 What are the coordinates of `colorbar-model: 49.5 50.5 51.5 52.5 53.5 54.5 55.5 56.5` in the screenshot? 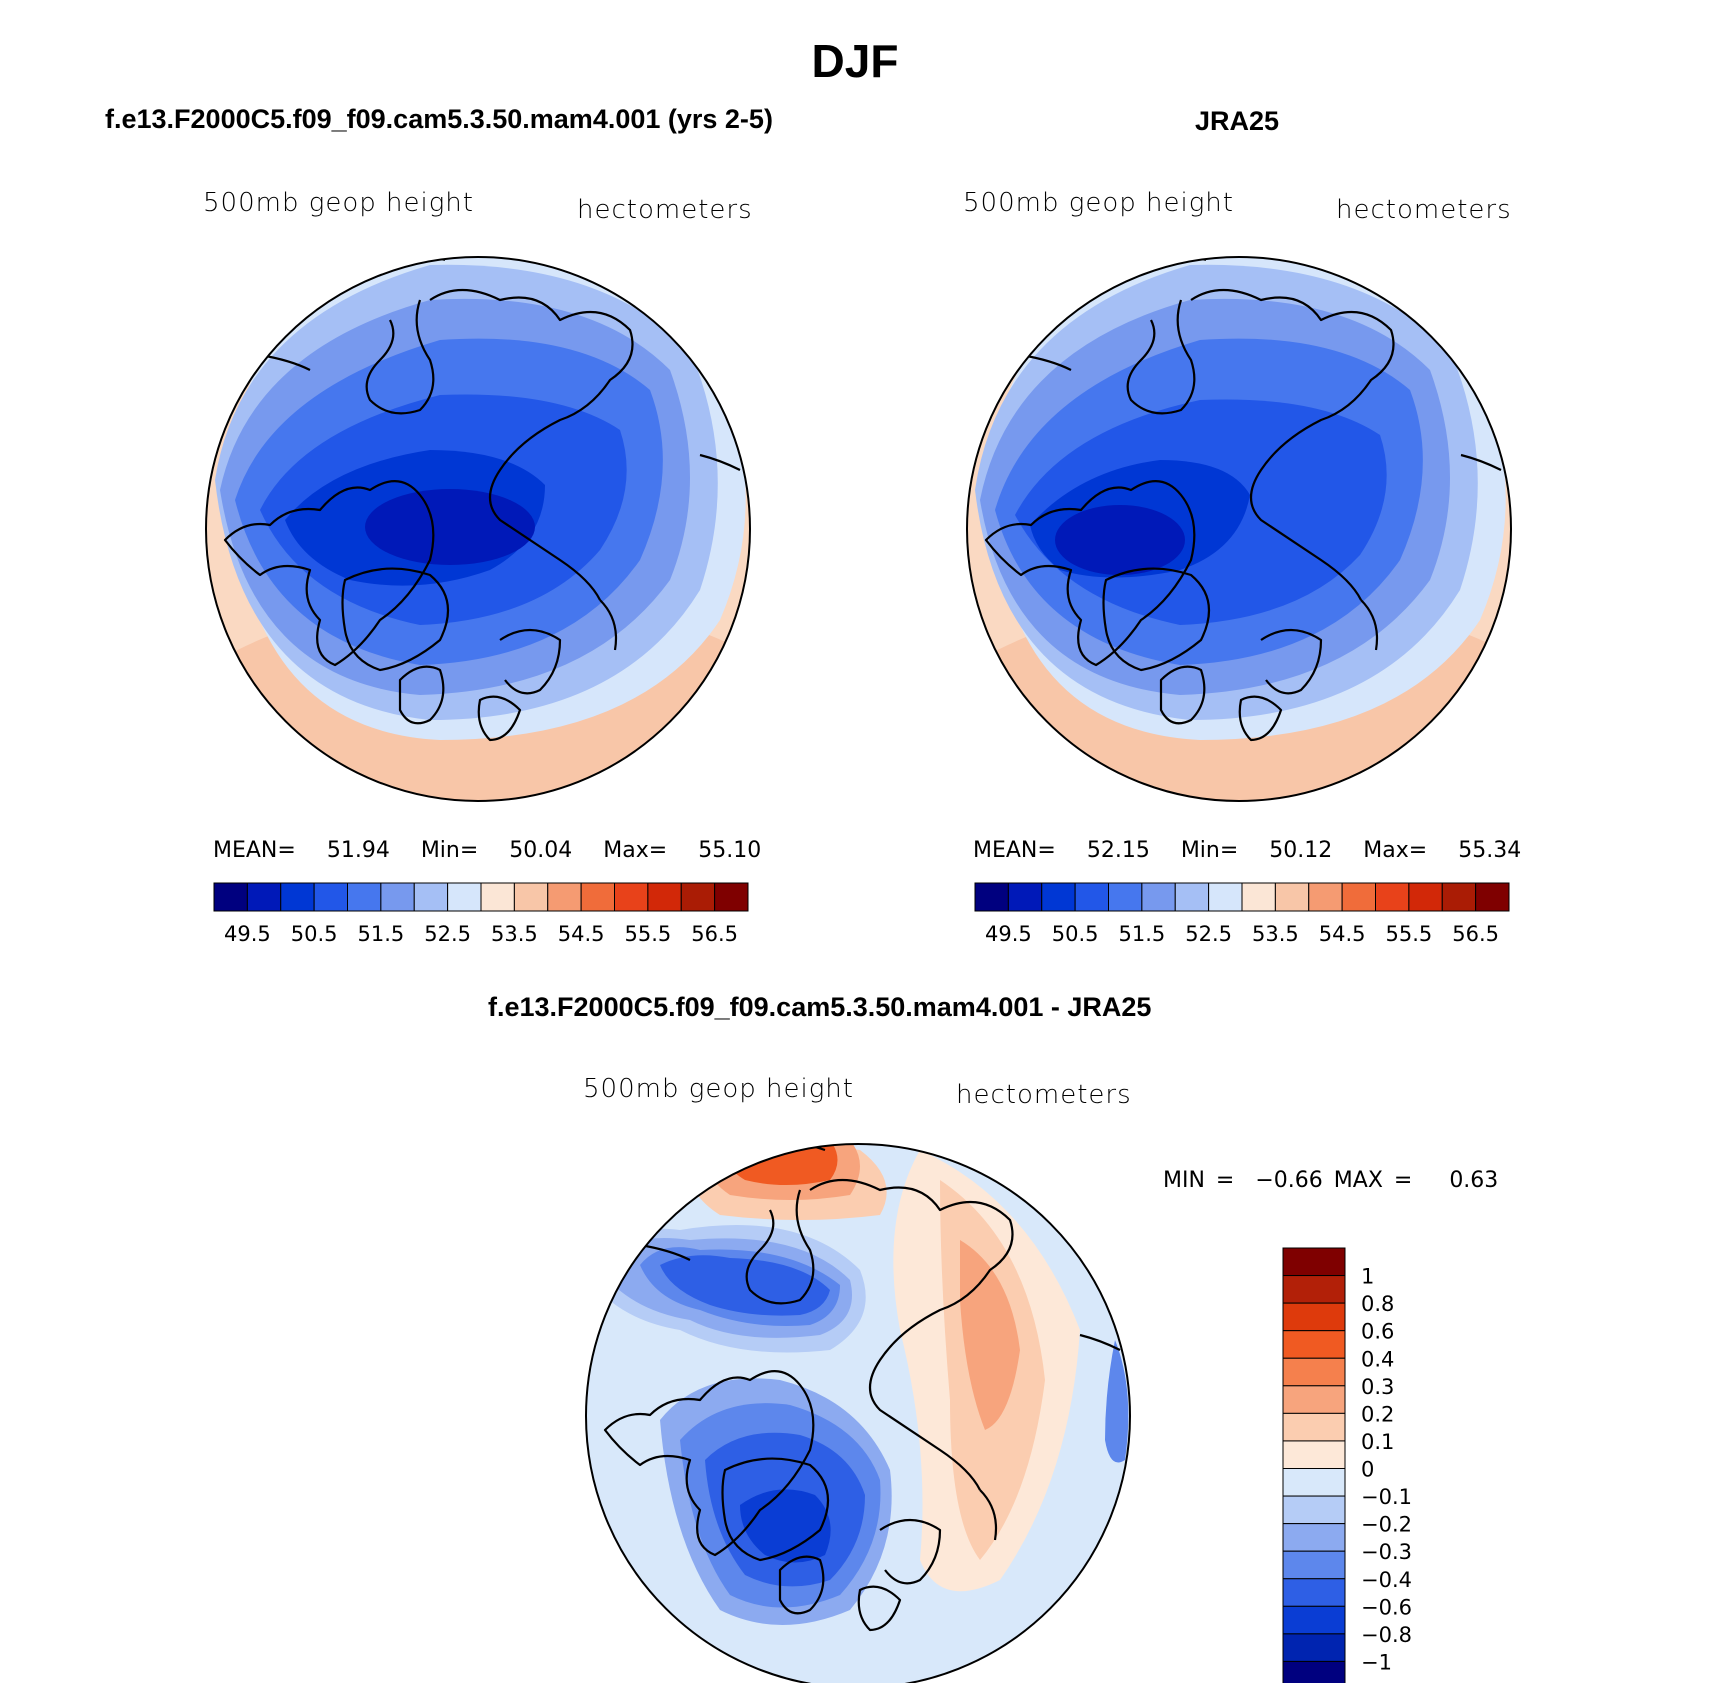 It's located at (481, 914).